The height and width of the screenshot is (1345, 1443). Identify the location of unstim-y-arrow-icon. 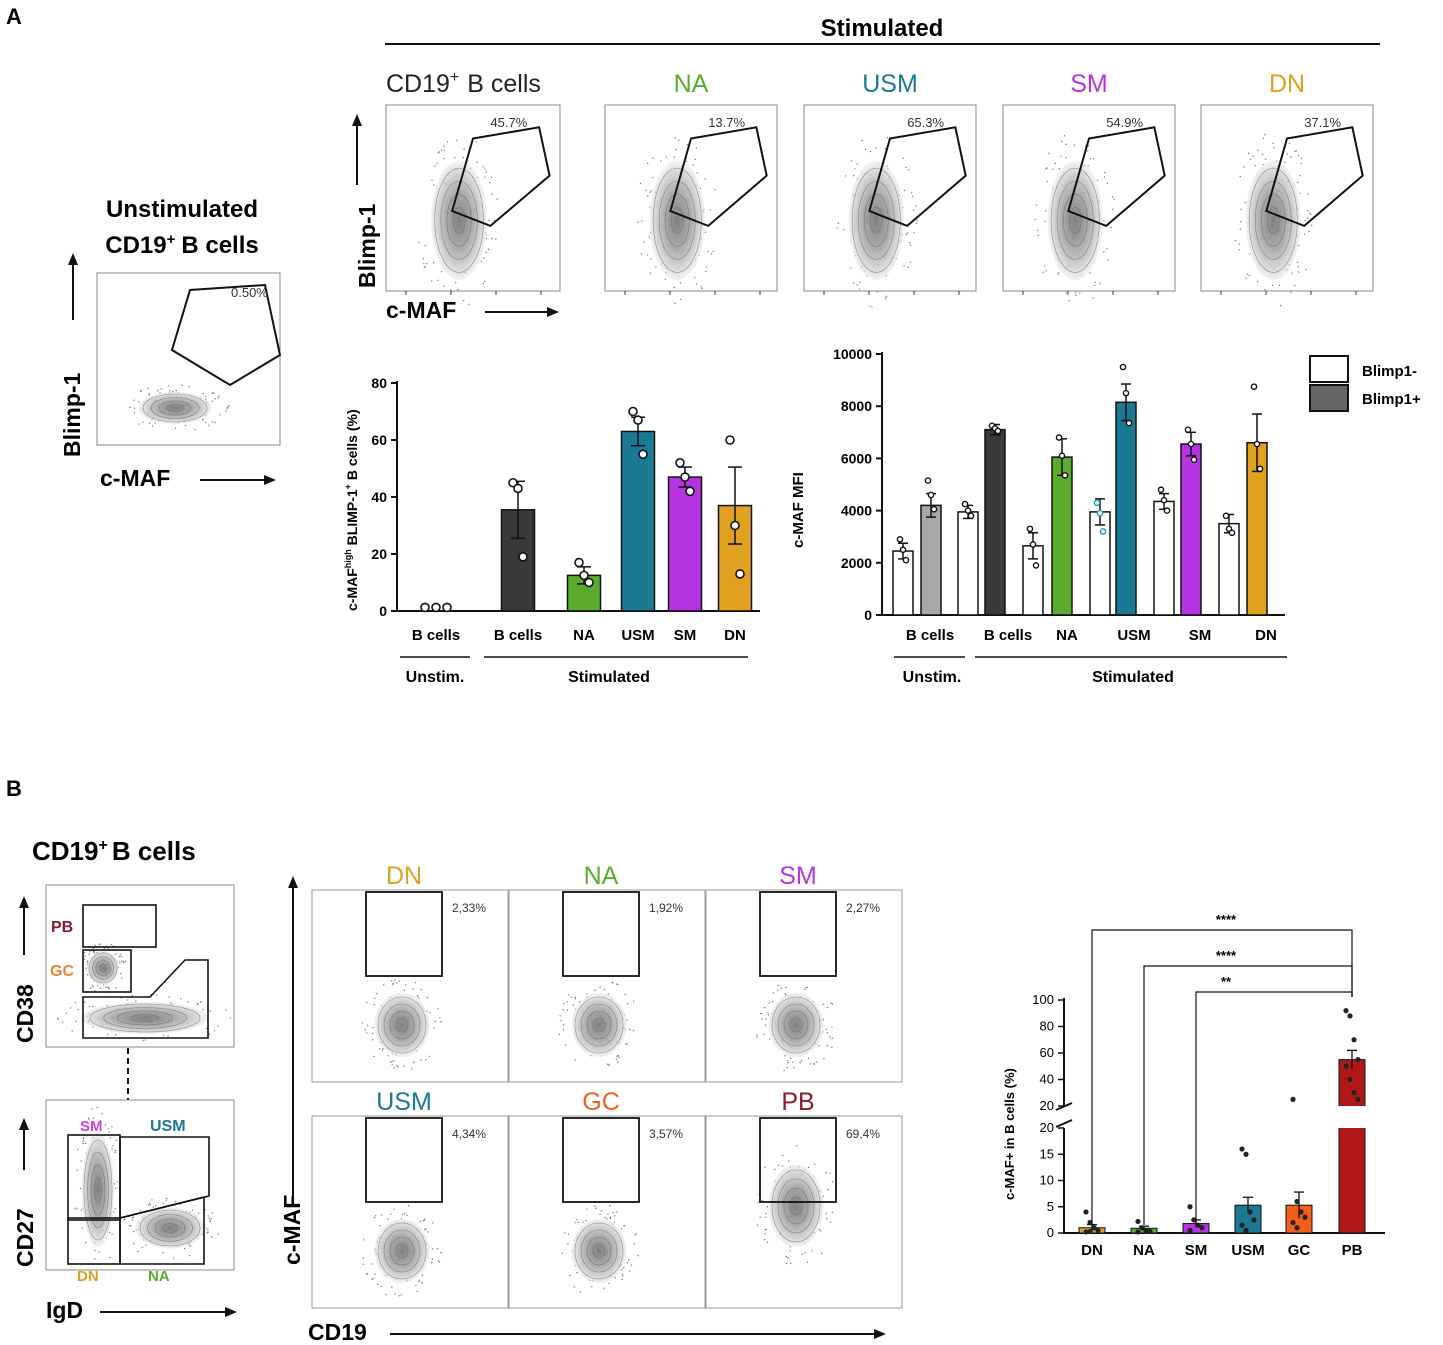
(73, 259).